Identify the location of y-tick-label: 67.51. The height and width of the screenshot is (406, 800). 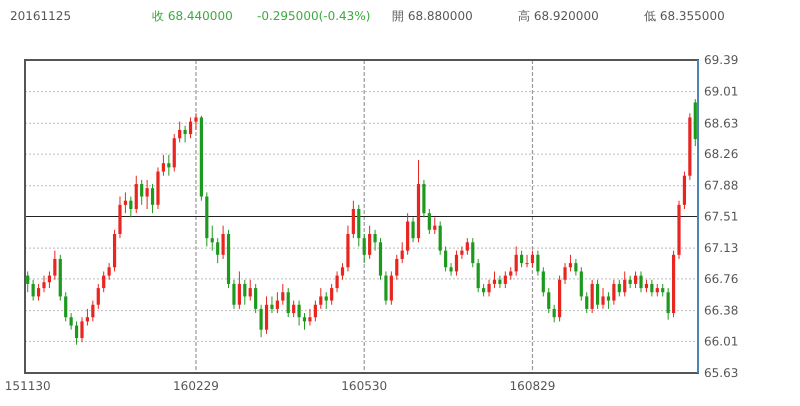
(721, 217).